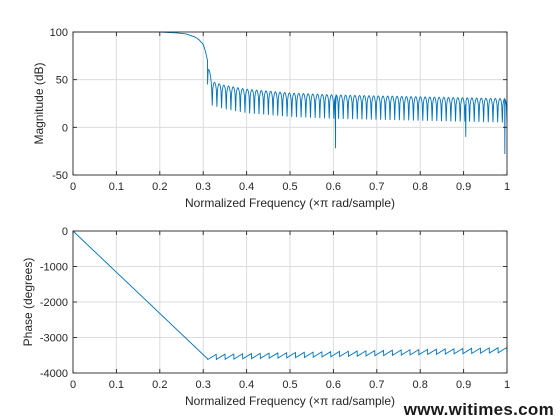  I want to click on y-axis-label: Magnitude (dB), so click(39, 103).